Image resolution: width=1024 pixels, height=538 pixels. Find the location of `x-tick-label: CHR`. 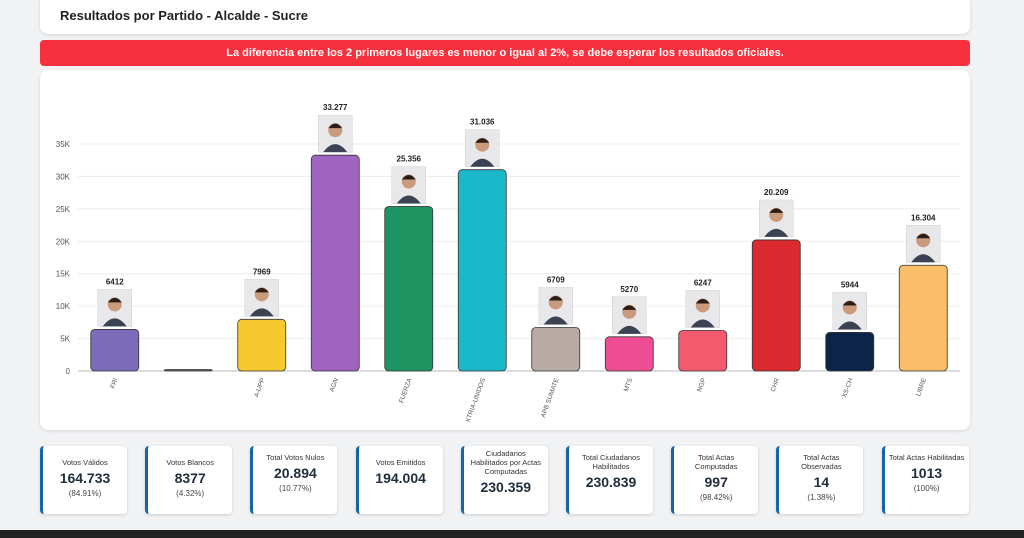

x-tick-label: CHR is located at coordinates (775, 385).